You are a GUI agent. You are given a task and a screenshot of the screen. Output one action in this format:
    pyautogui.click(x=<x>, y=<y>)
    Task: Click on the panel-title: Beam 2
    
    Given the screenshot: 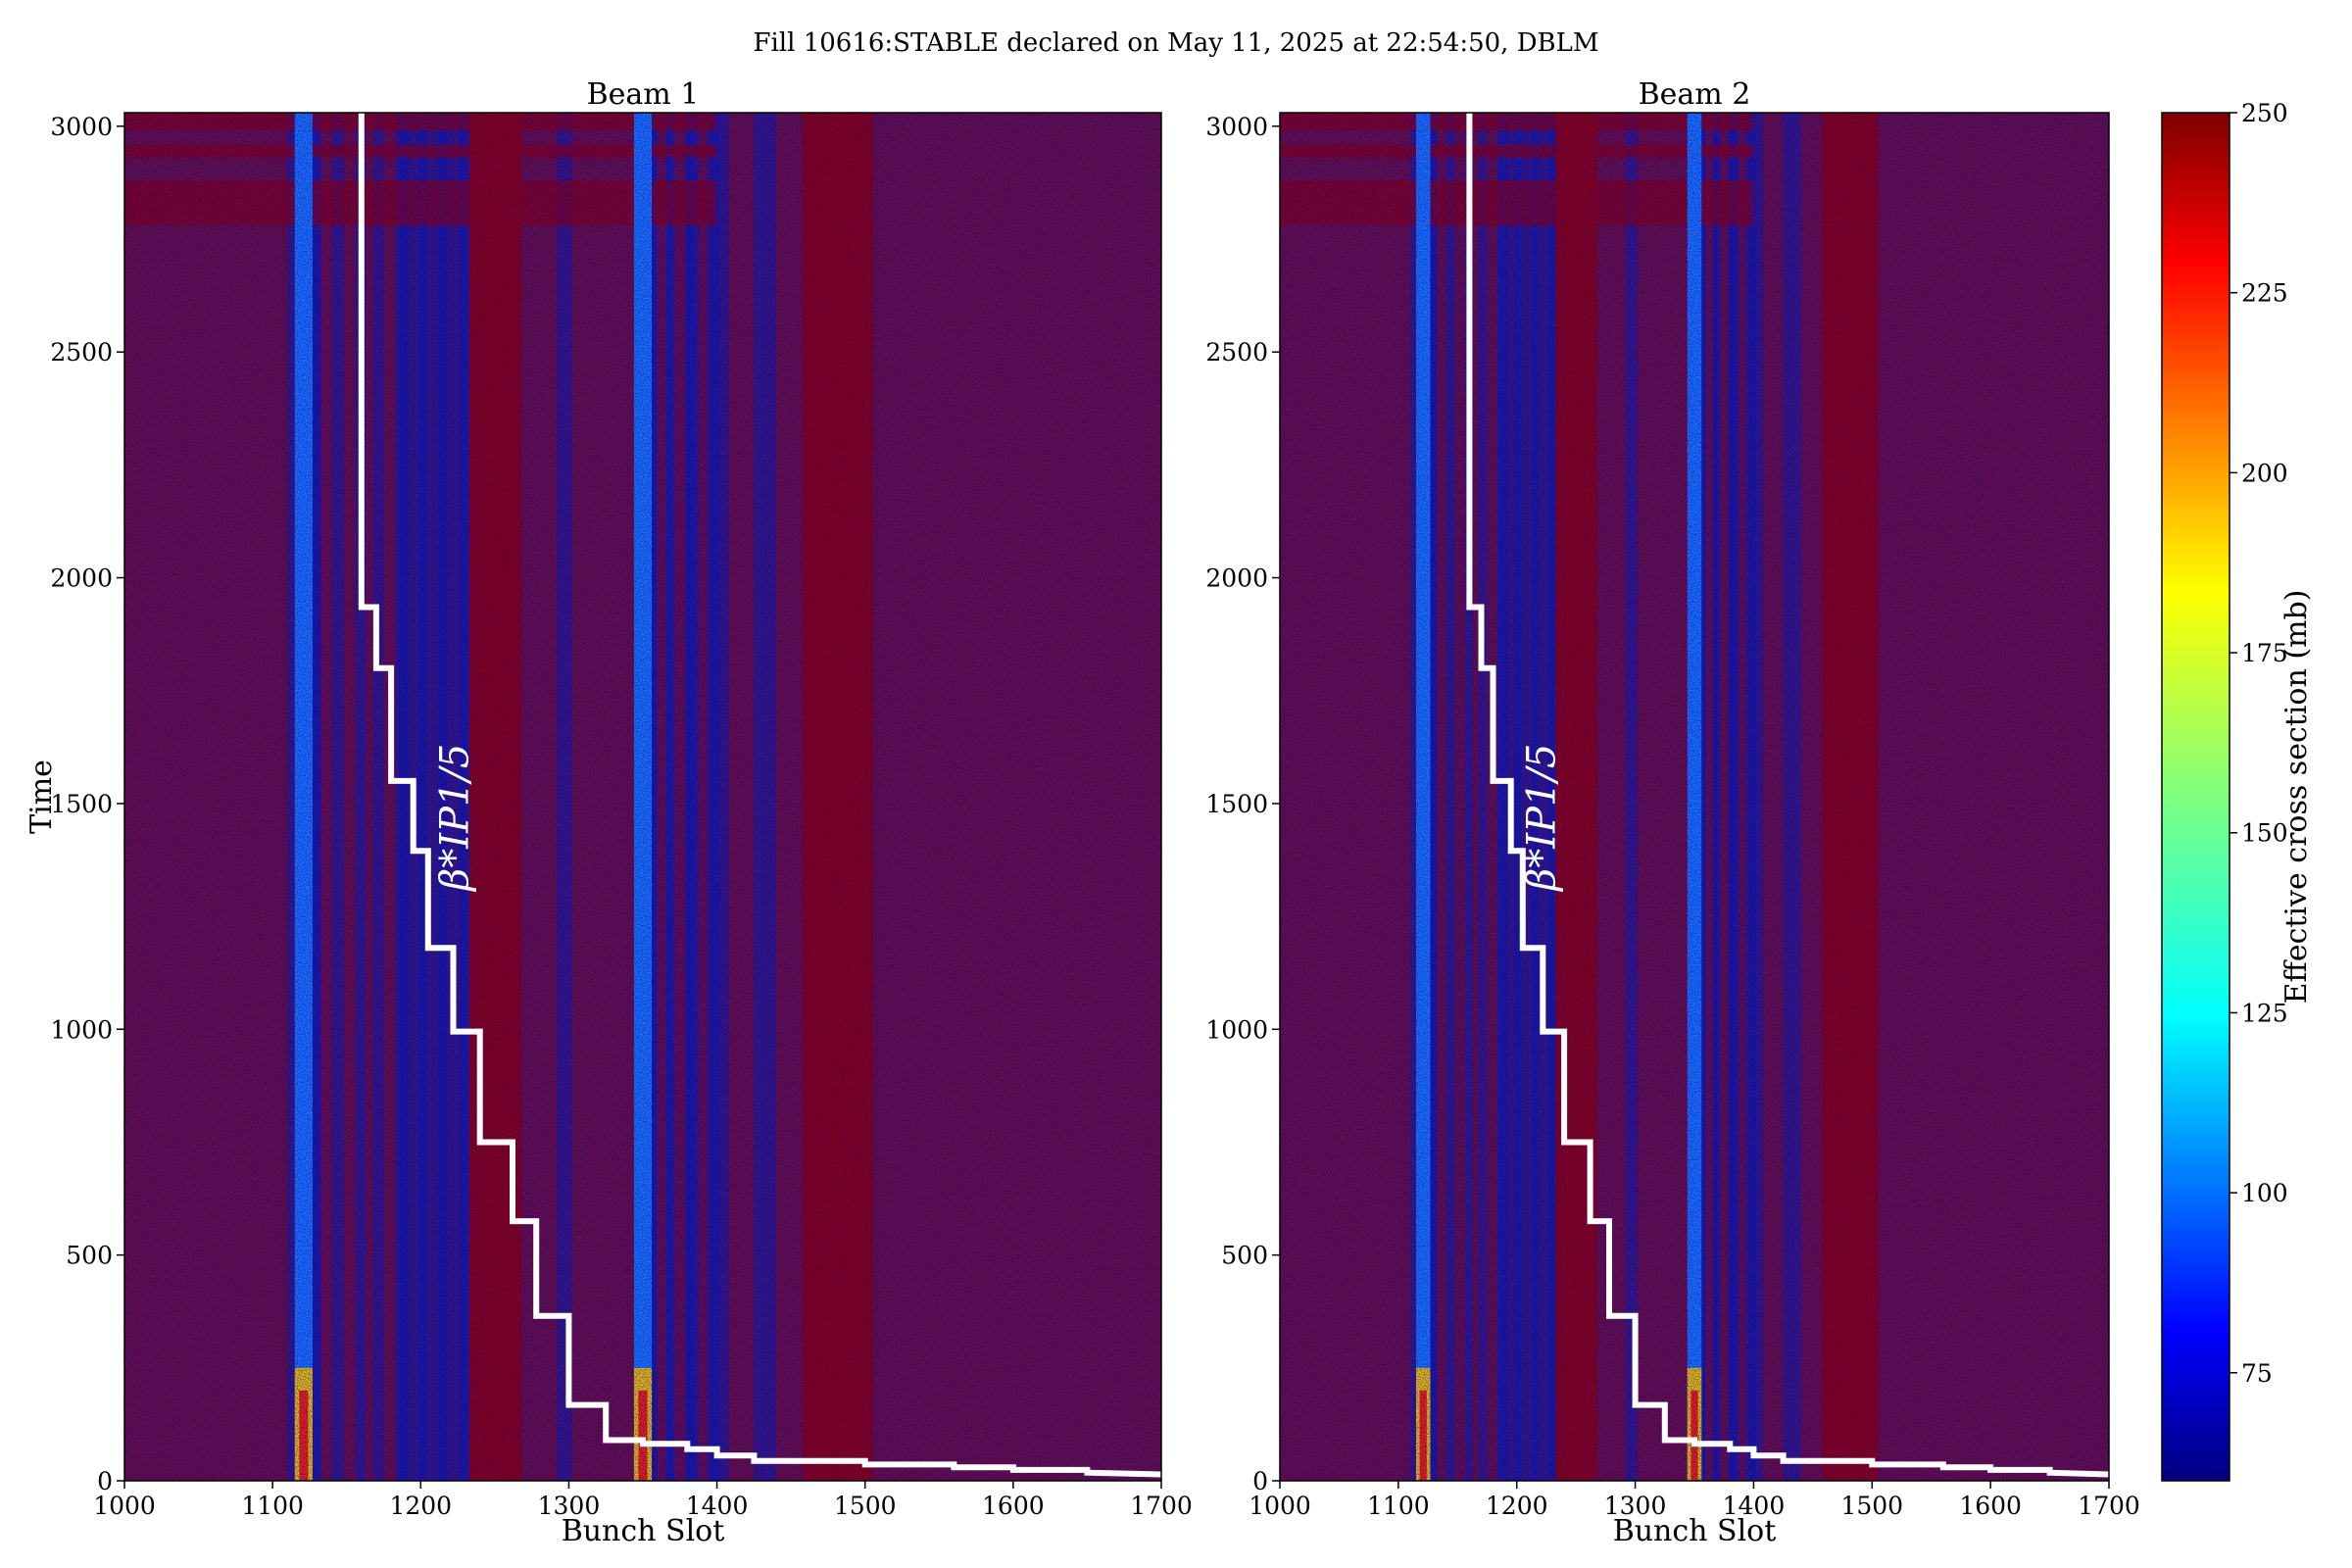 What is the action you would take?
    pyautogui.click(x=1695, y=94)
    